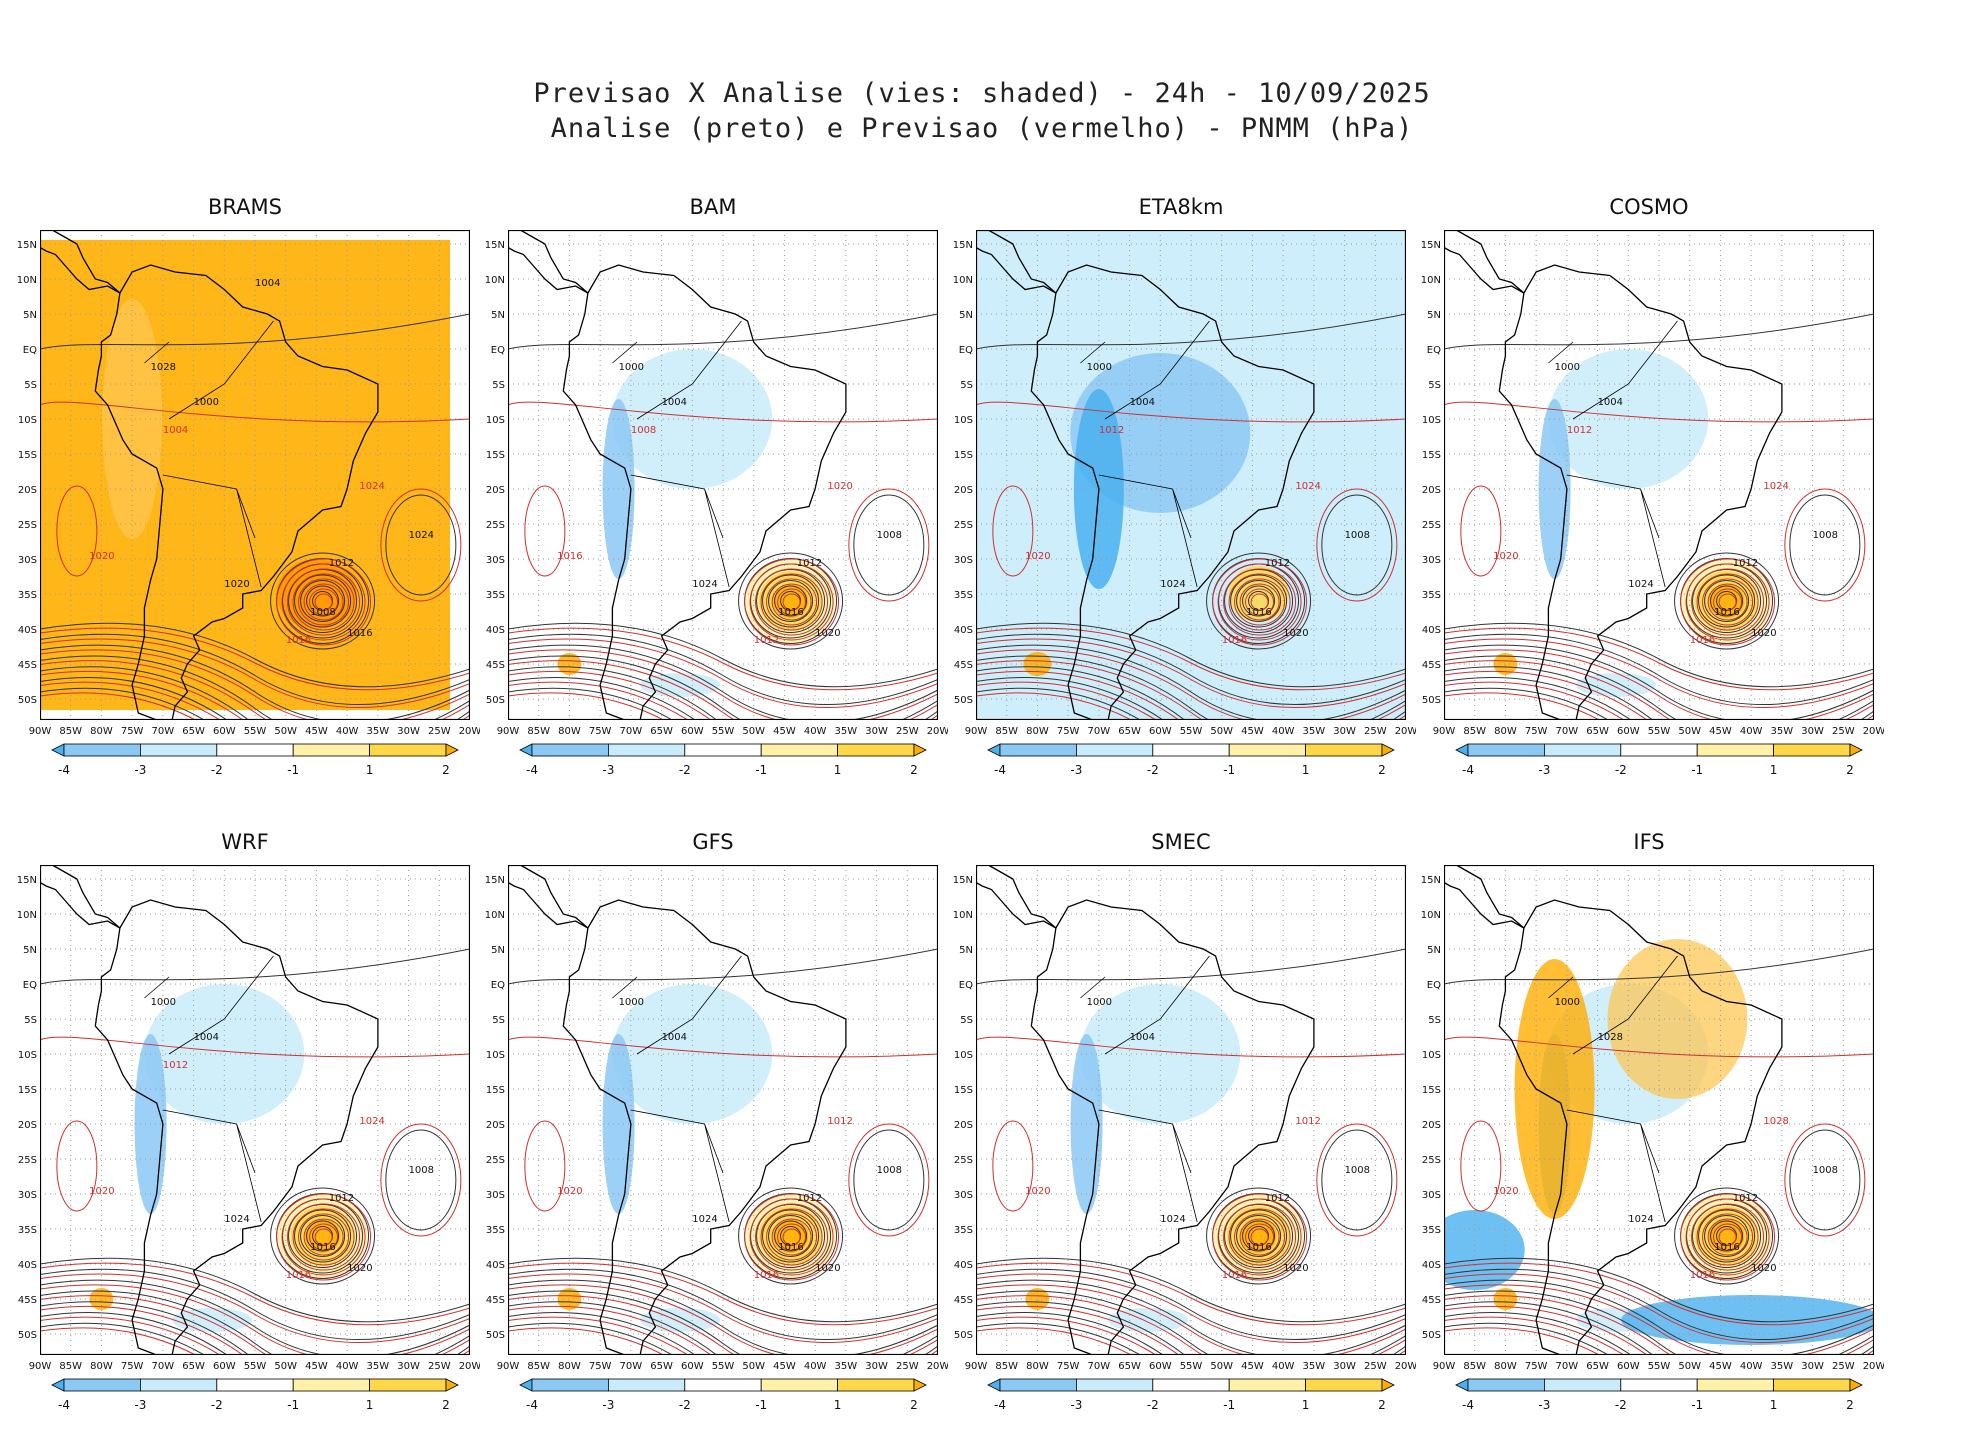 The image size is (1964, 1445). I want to click on lon-tick-label: 20W, so click(469, 1366).